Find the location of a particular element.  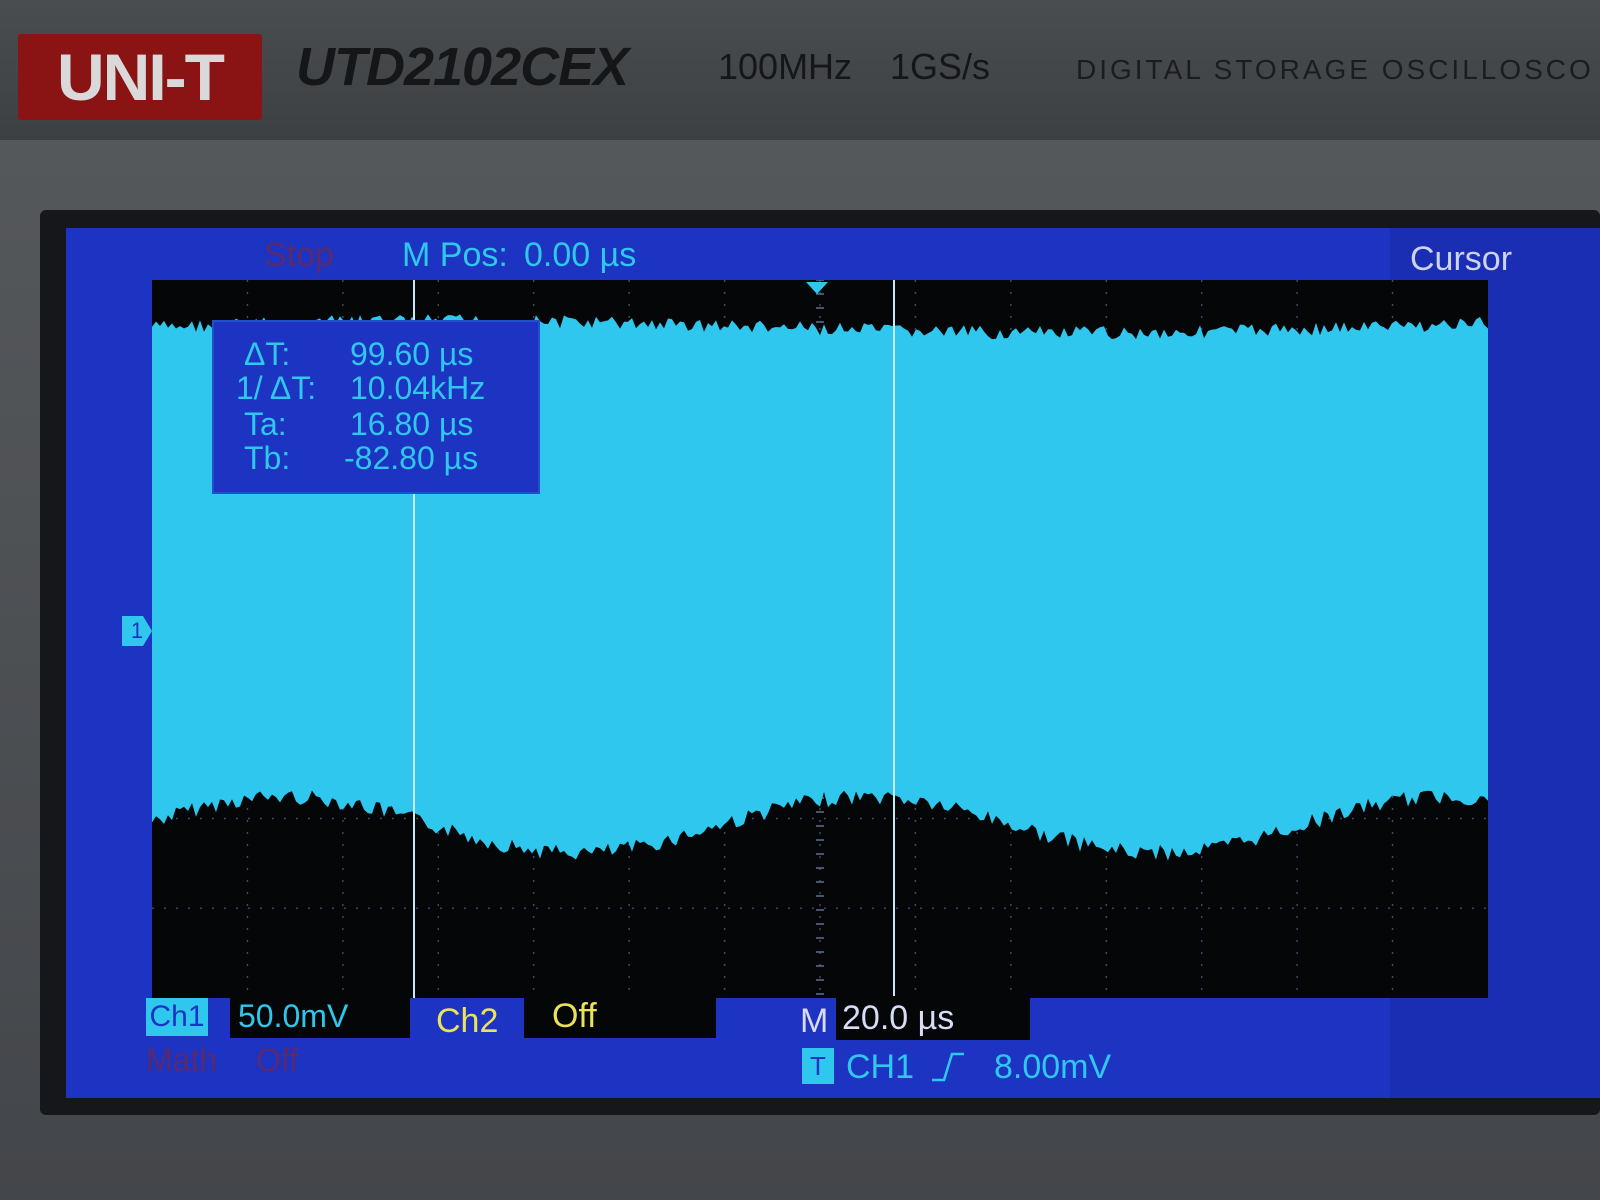

trigger-position-marker is located at coordinates (817, 288).